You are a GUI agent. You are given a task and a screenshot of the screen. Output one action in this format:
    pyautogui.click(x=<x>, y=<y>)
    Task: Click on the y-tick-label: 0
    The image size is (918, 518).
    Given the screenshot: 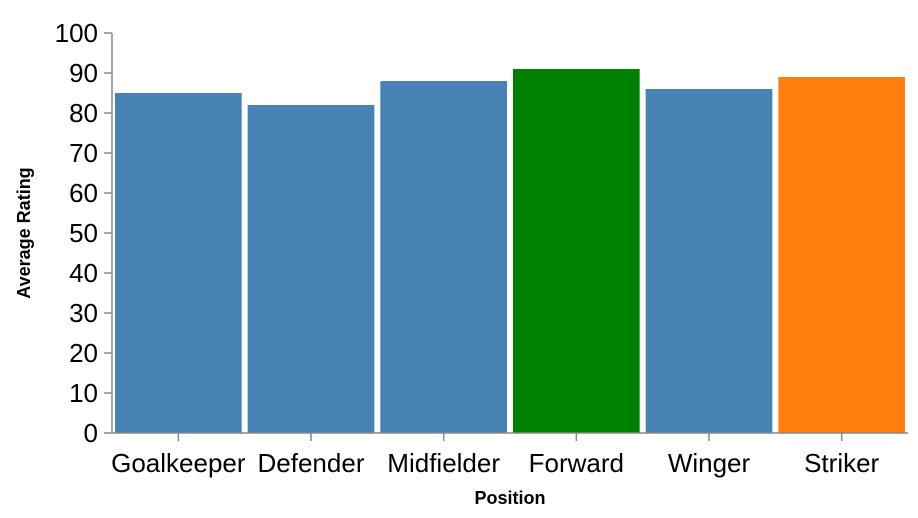 What is the action you would take?
    pyautogui.click(x=91, y=433)
    